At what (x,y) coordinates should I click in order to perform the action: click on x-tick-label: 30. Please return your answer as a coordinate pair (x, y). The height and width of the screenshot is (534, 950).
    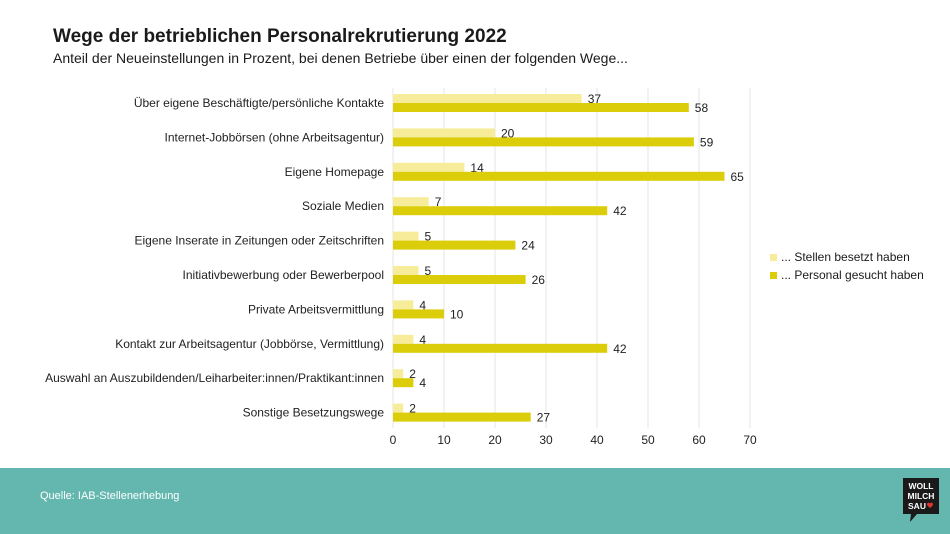
    Looking at the image, I should click on (546, 440).